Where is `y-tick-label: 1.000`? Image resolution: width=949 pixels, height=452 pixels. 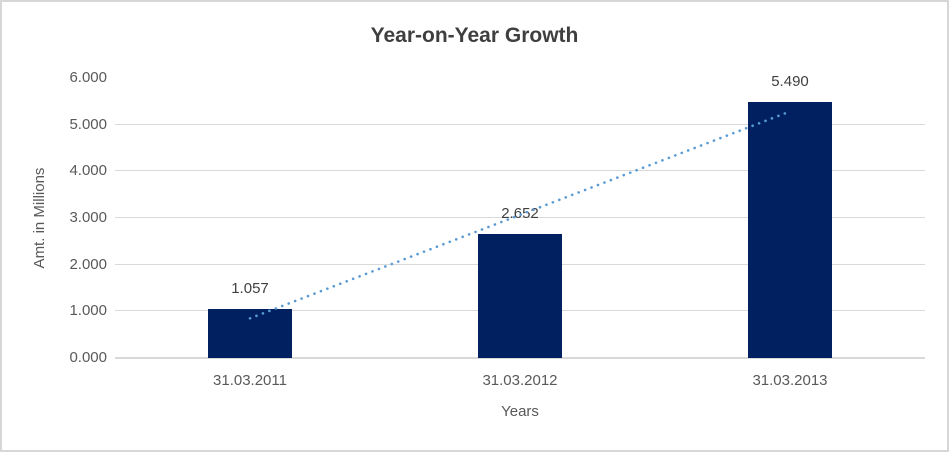 y-tick-label: 1.000 is located at coordinates (88, 311).